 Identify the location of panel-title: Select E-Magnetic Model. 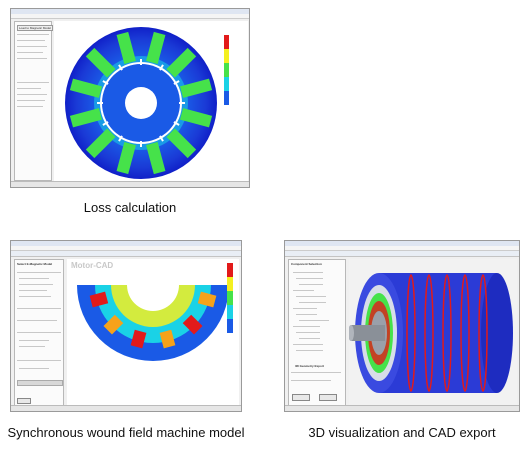
(35, 264).